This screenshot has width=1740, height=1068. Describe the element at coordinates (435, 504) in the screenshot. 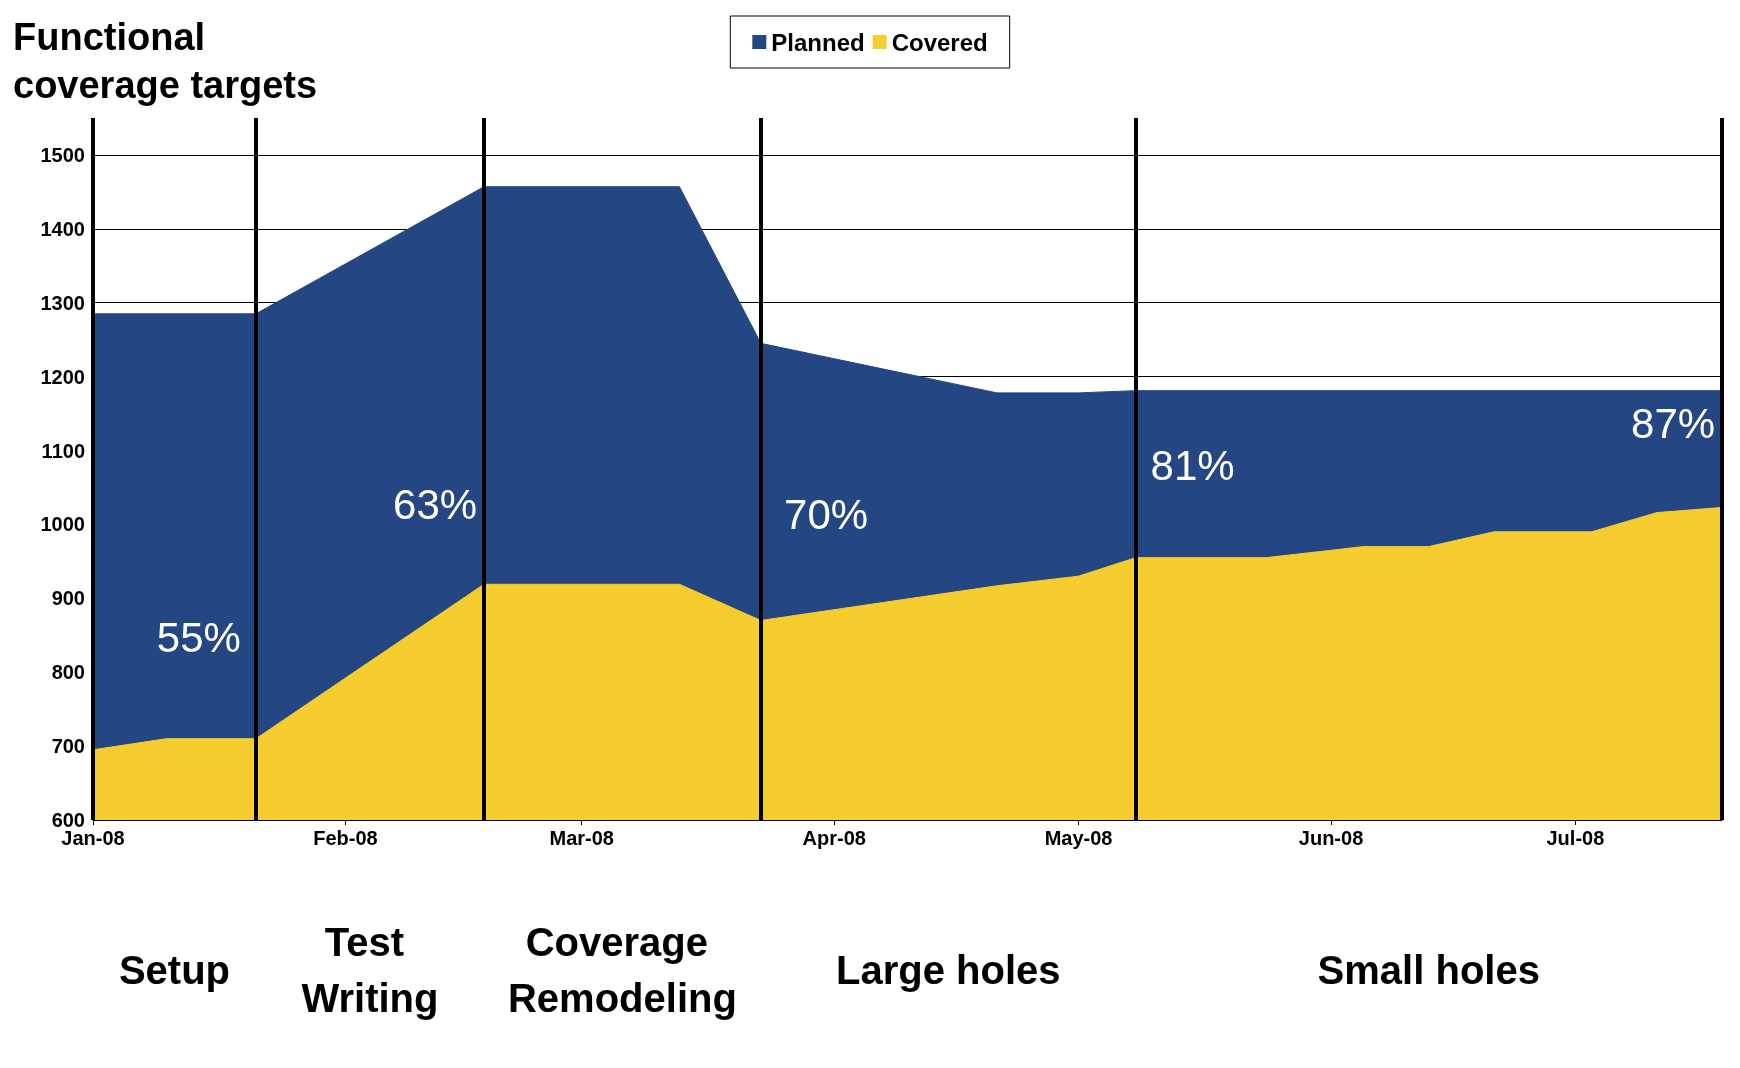

I see `annotation: 63%` at that location.